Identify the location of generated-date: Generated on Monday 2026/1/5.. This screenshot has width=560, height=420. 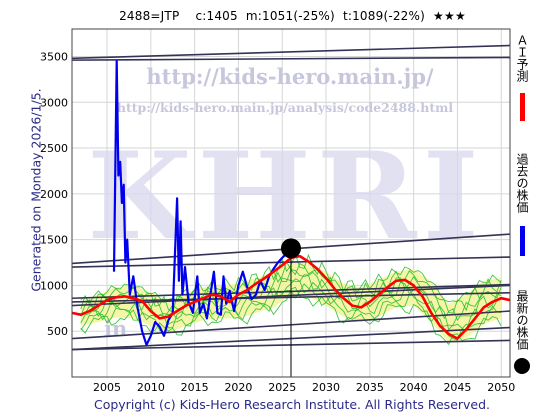
(36, 190).